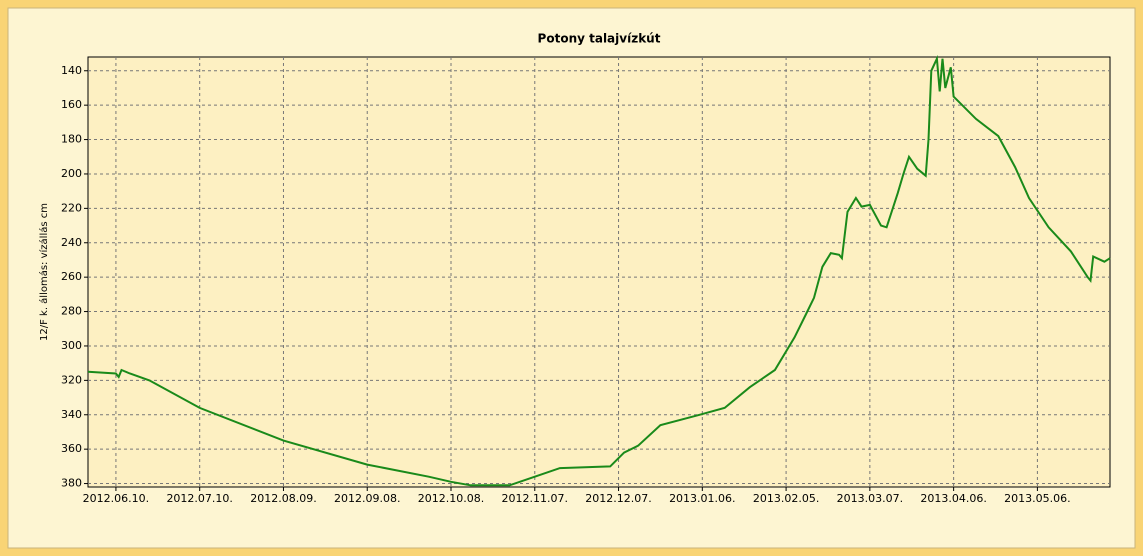 Image resolution: width=1143 pixels, height=556 pixels. What do you see at coordinates (71, 173) in the screenshot?
I see `y-tick-label: 200` at bounding box center [71, 173].